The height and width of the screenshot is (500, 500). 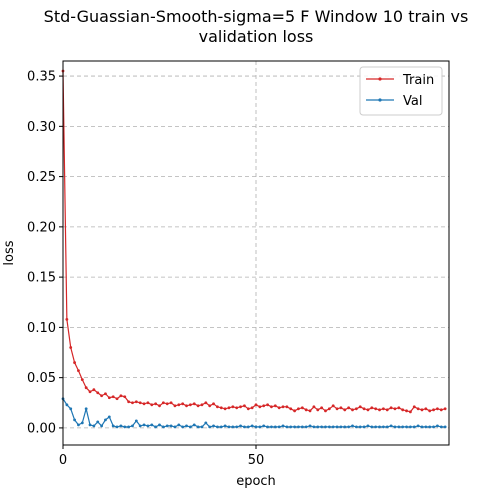 What do you see at coordinates (380, 100) in the screenshot?
I see `legend-val-marker` at bounding box center [380, 100].